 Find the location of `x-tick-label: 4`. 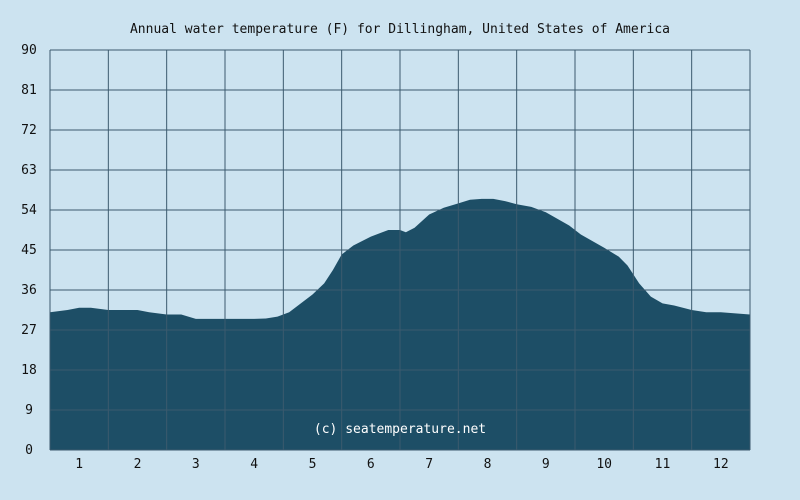

x-tick-label: 4 is located at coordinates (254, 464).